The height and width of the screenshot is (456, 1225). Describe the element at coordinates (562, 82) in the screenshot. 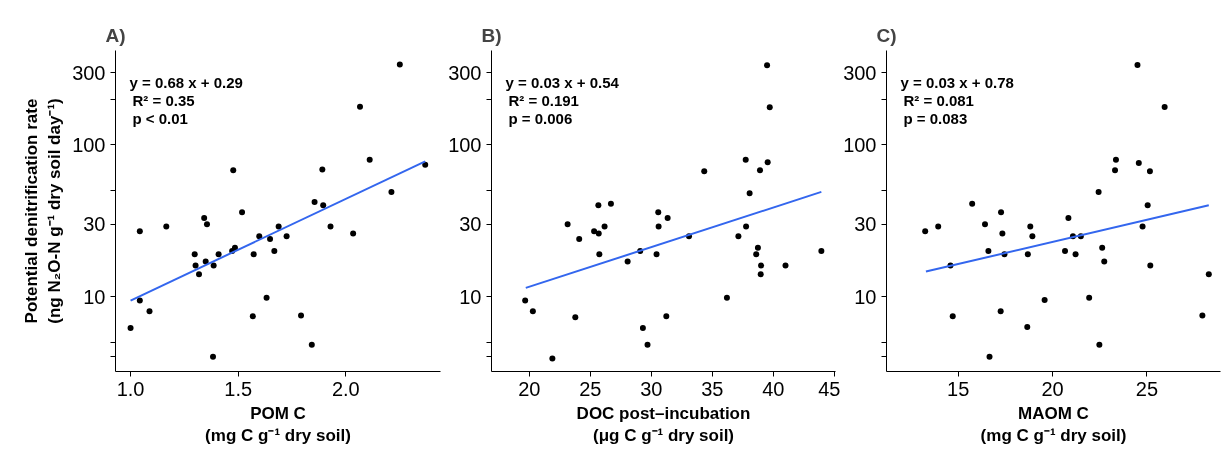

I see `annotation: y = 0.03 x + 0.54` at that location.